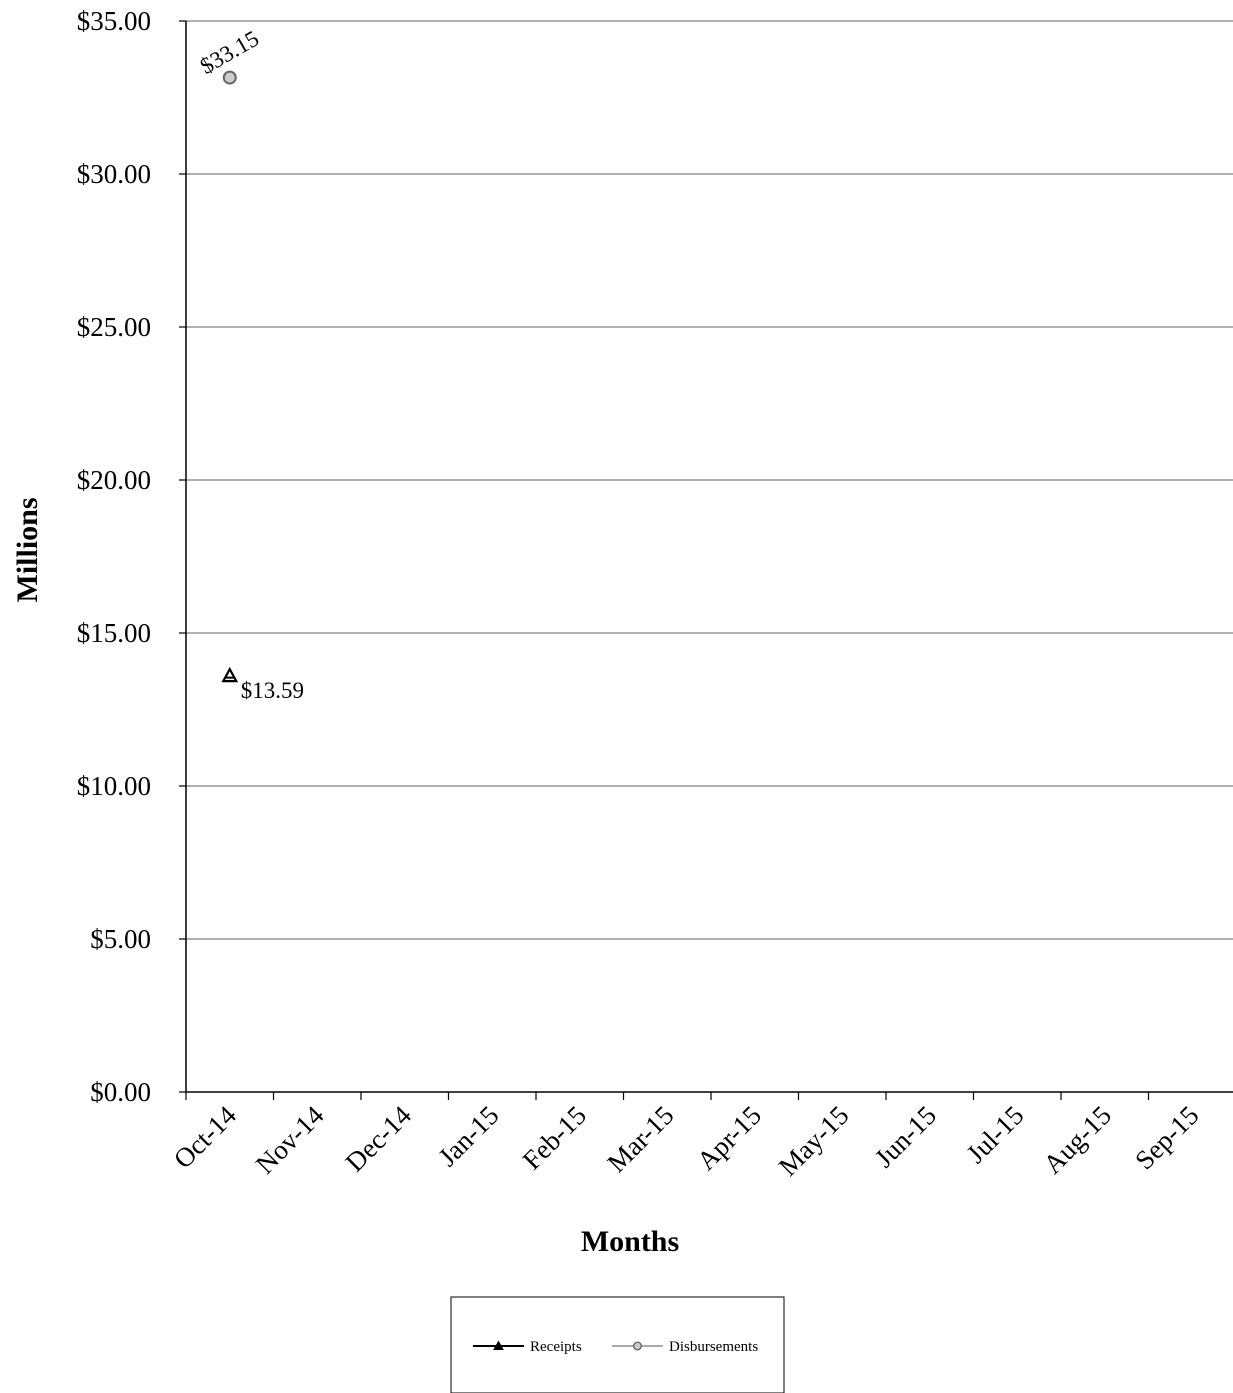 The image size is (1233, 1393). Describe the element at coordinates (379, 1139) in the screenshot. I see `x-tick-label: Dec-14` at that location.